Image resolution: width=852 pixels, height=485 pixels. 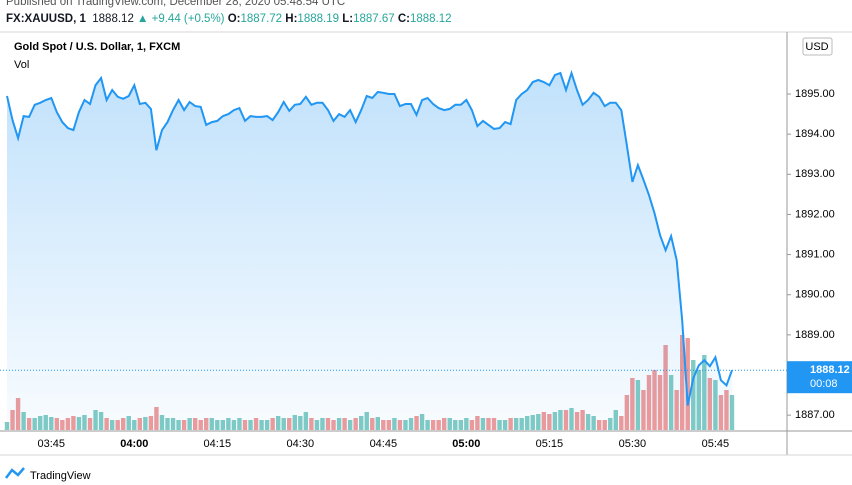 I want to click on low-label: L:, so click(x=348, y=19).